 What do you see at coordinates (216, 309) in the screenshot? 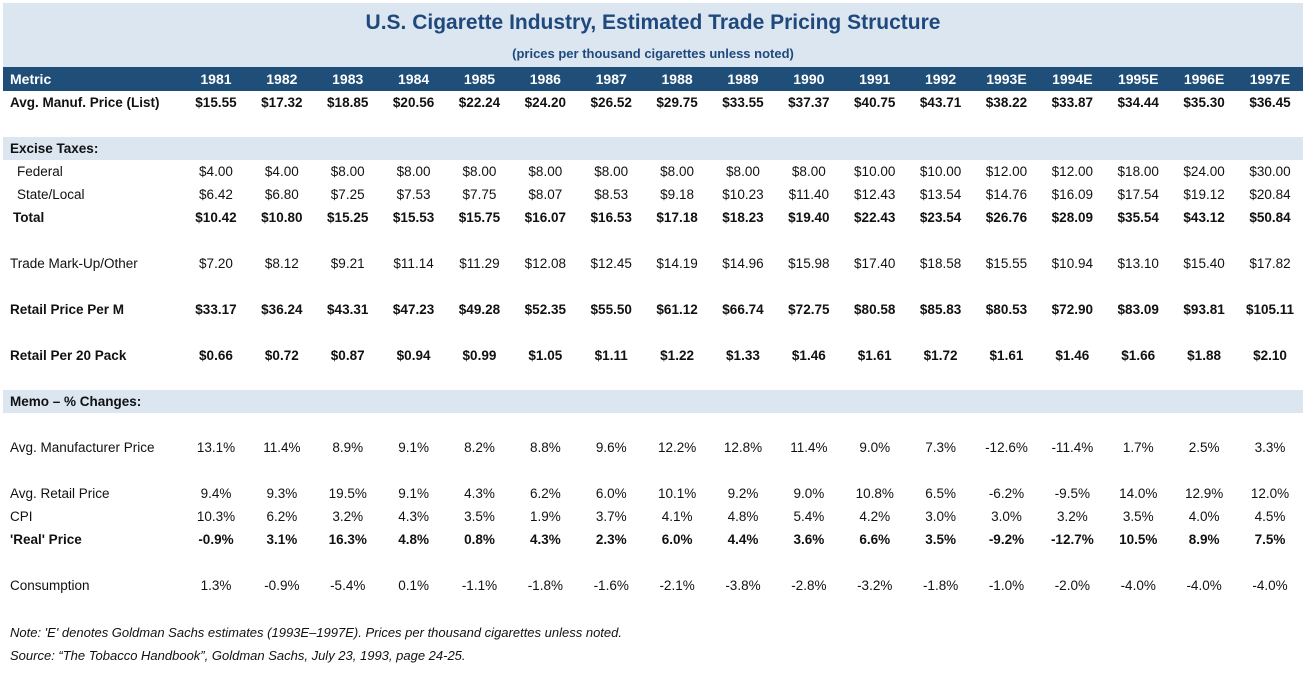
I see `table-cell: $33.17` at bounding box center [216, 309].